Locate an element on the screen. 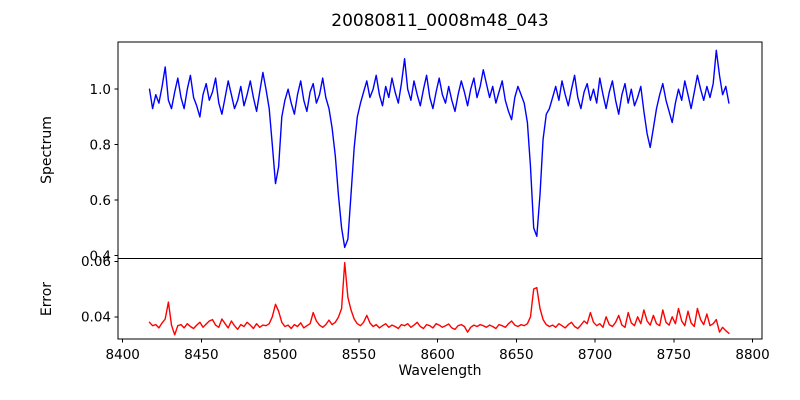  plot-title: 20080811_0008m48_043 is located at coordinates (440, 21).